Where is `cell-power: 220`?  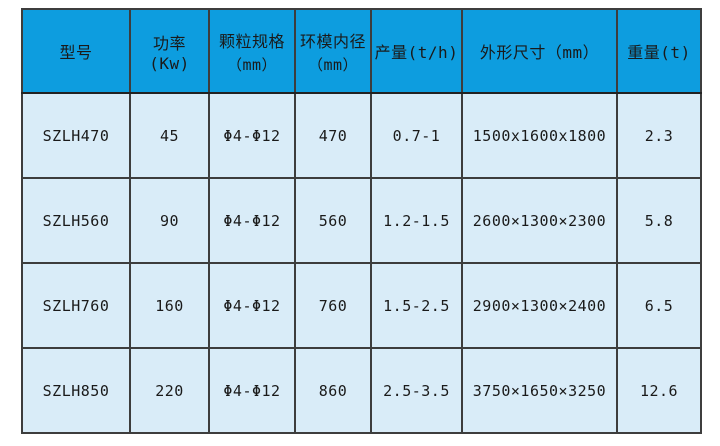
cell-power: 220 is located at coordinates (169, 390).